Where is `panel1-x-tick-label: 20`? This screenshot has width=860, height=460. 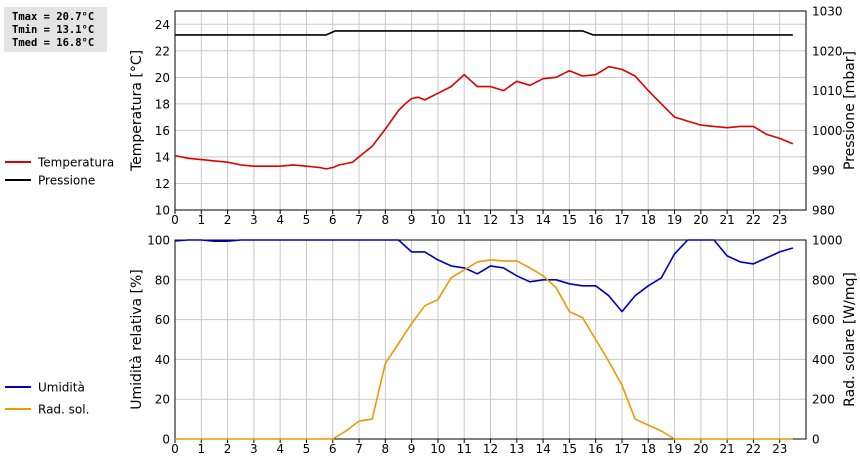 panel1-x-tick-label: 20 is located at coordinates (700, 220).